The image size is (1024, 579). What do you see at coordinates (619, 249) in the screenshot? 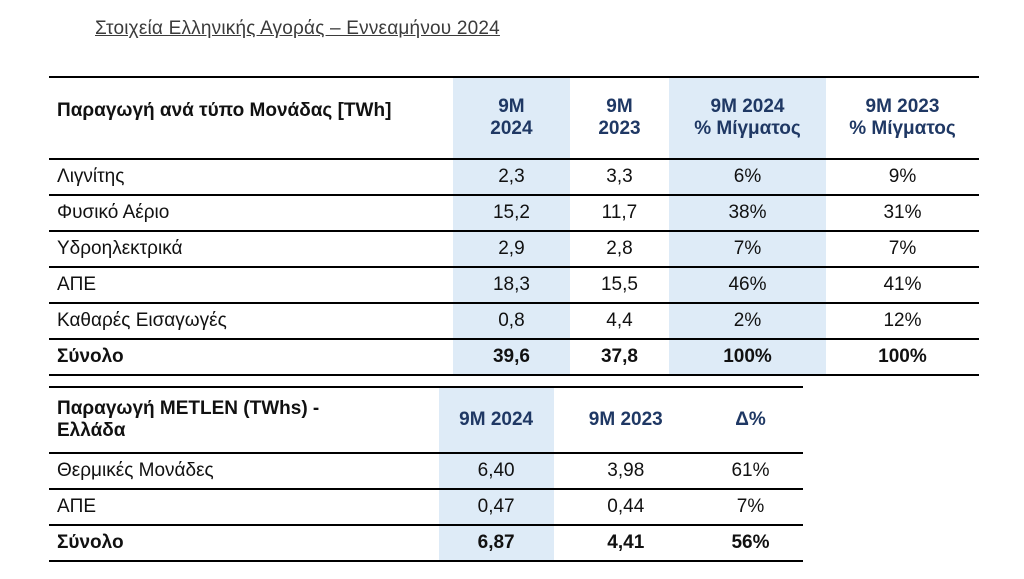
I see `cell-2023: 2,8` at bounding box center [619, 249].